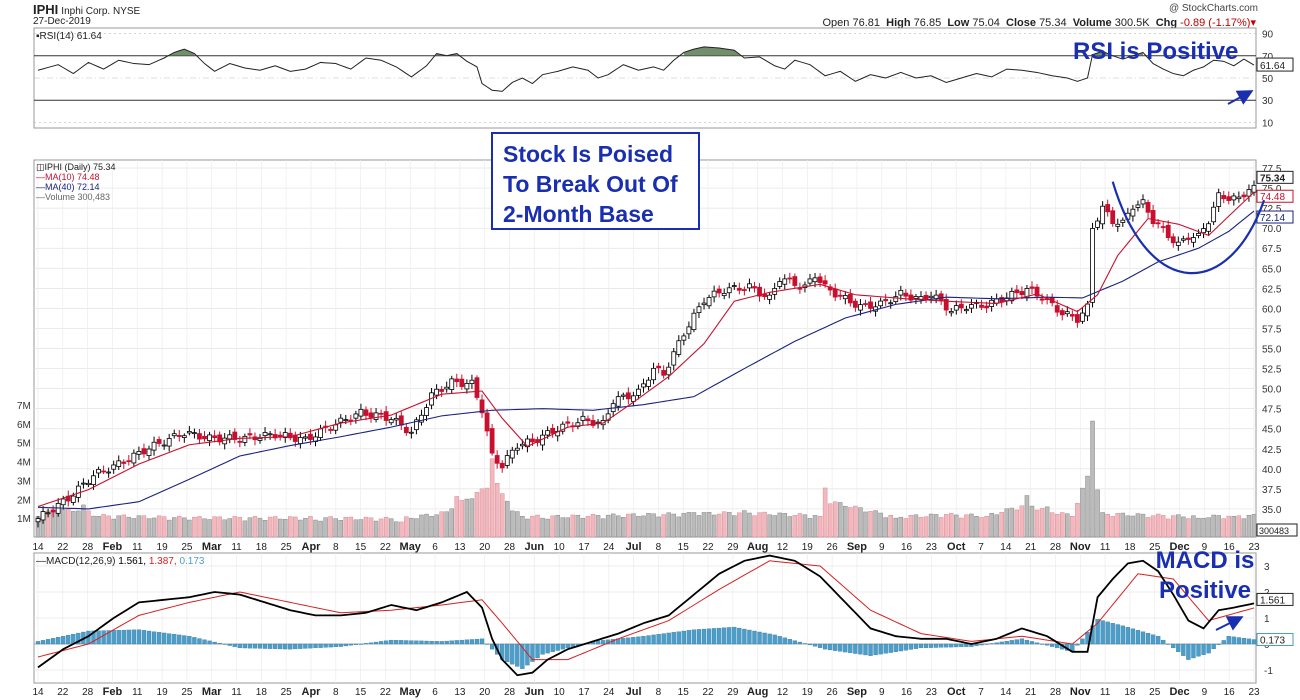 This screenshot has width=1300, height=700. Describe the element at coordinates (1053, 23) in the screenshot. I see `close-value: 75.34` at that location.